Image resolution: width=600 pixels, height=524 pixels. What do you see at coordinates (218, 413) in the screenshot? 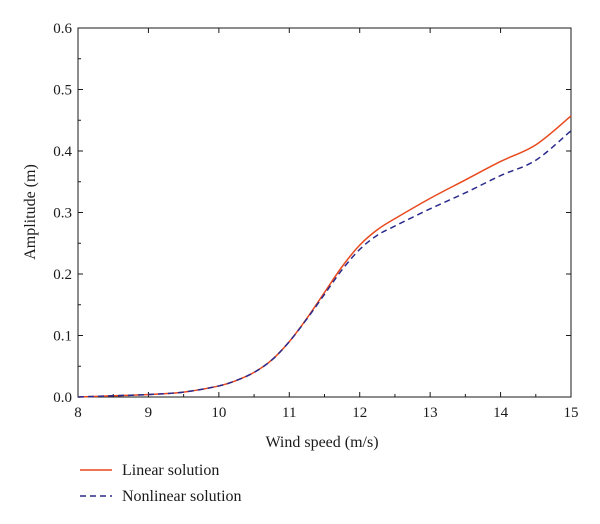
I see `x-tick-label: 10` at bounding box center [218, 413].